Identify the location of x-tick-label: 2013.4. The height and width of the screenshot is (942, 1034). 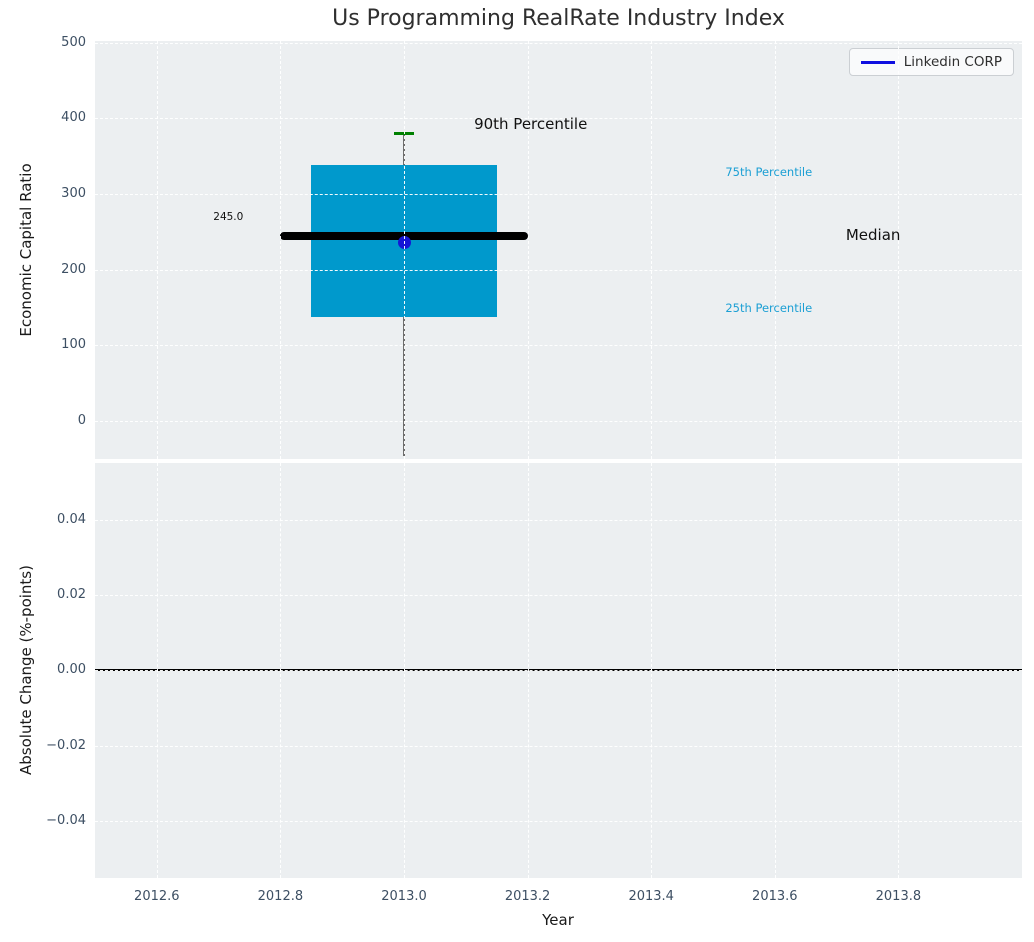
(651, 896).